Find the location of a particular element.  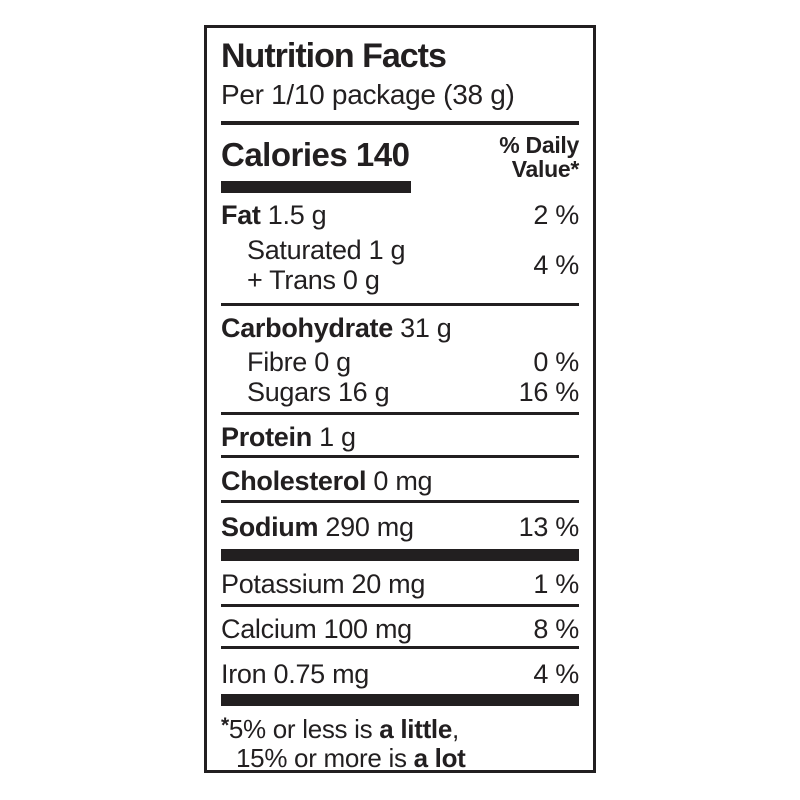

nutrient-name: Carbohydrate 31 g is located at coordinates (336, 327).